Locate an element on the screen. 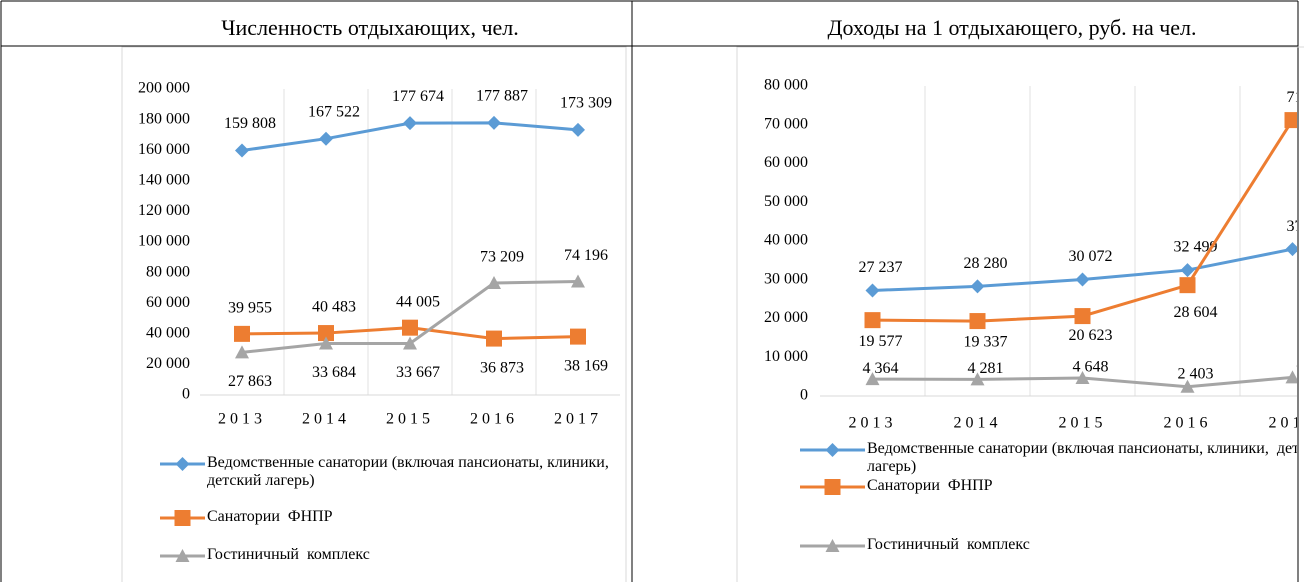  data-label: 27 863 is located at coordinates (250, 381).